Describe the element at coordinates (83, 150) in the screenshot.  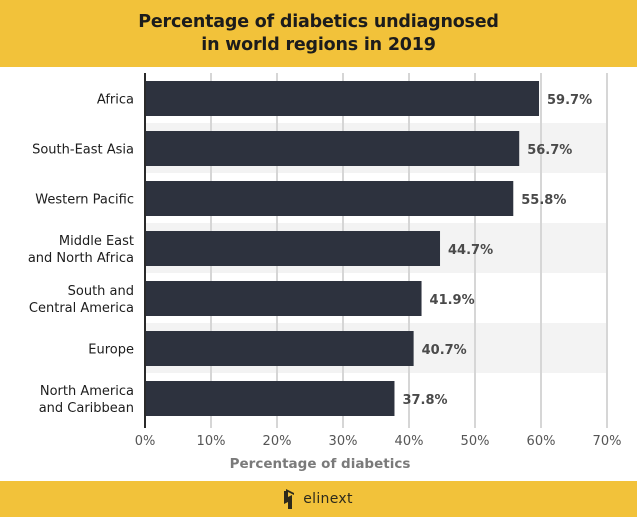
I see `category-label: South-East Asia` at that location.